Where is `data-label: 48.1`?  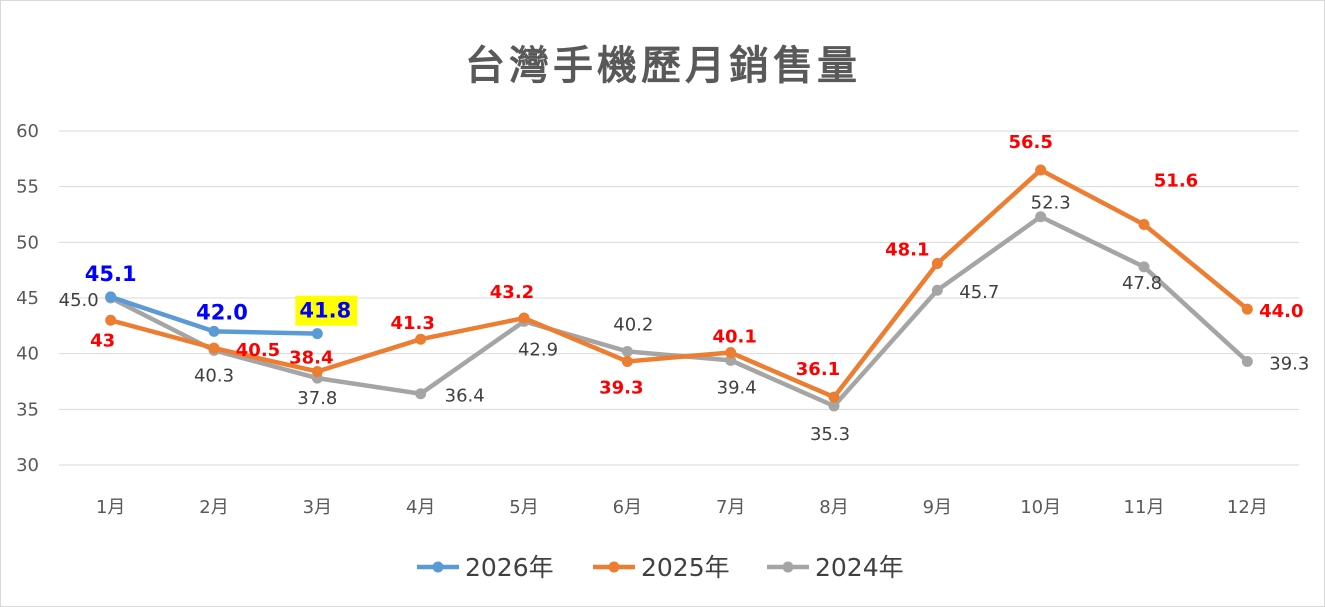
data-label: 48.1 is located at coordinates (907, 249).